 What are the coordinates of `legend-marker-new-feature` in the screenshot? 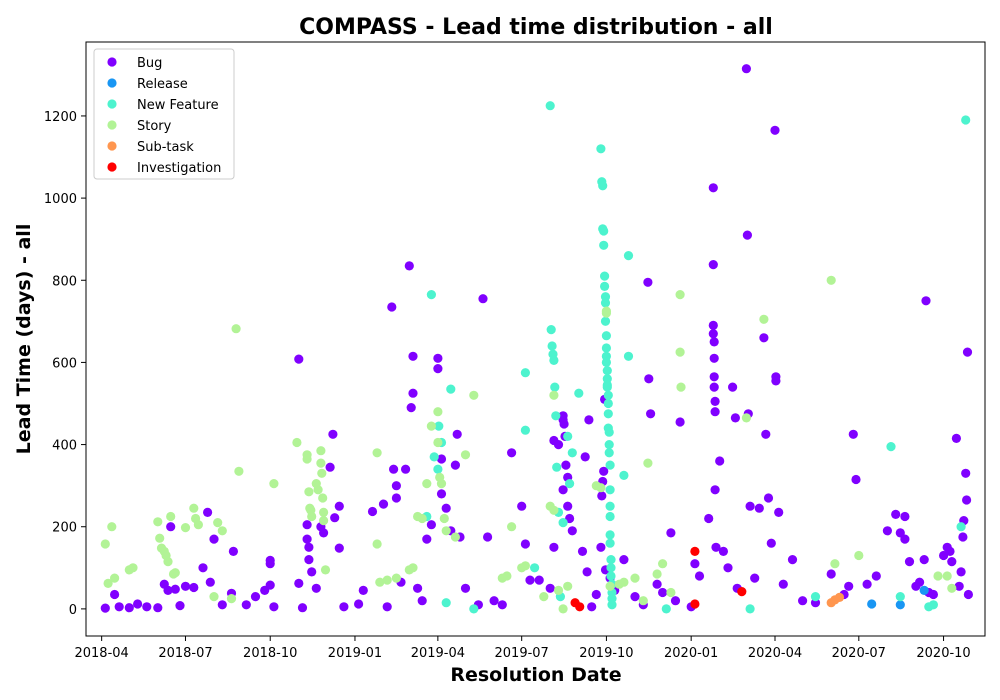 It's located at (112, 104).